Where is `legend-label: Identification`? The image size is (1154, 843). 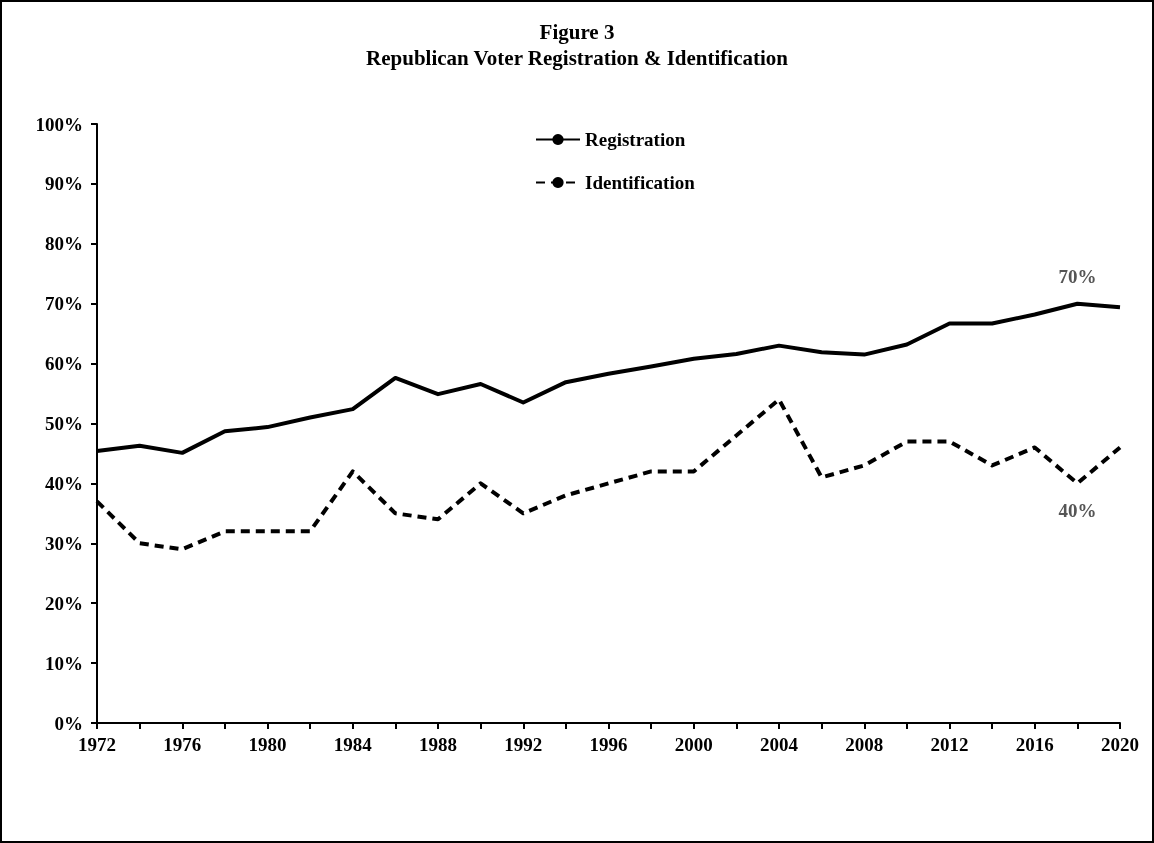
legend-label: Identification is located at coordinates (640, 182).